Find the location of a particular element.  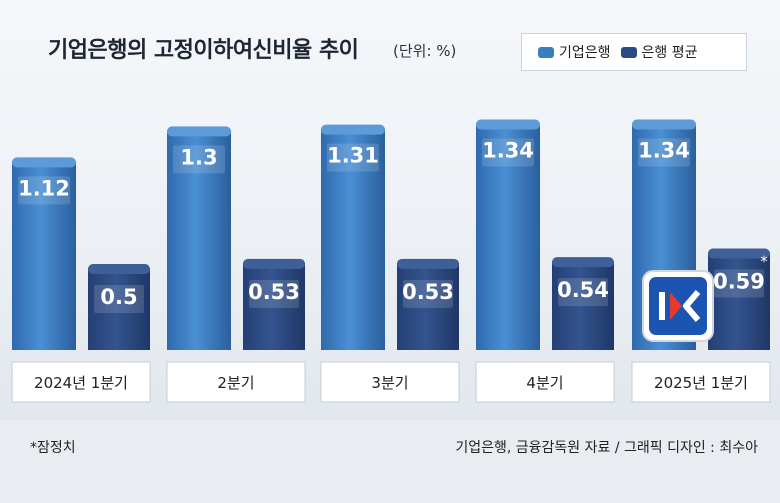

footnote: *잠정치 is located at coordinates (53, 448).